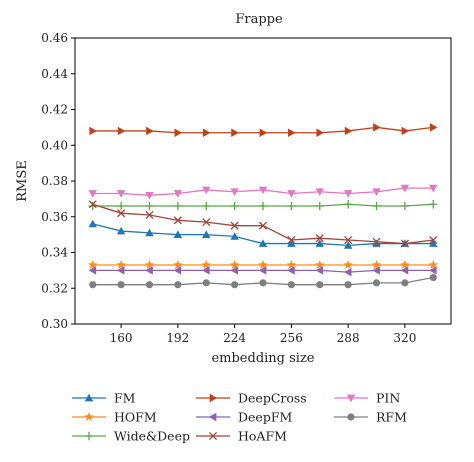 Image resolution: width=474 pixels, height=462 pixels. What do you see at coordinates (388, 398) in the screenshot?
I see `legend-label-pin: PIN` at bounding box center [388, 398].